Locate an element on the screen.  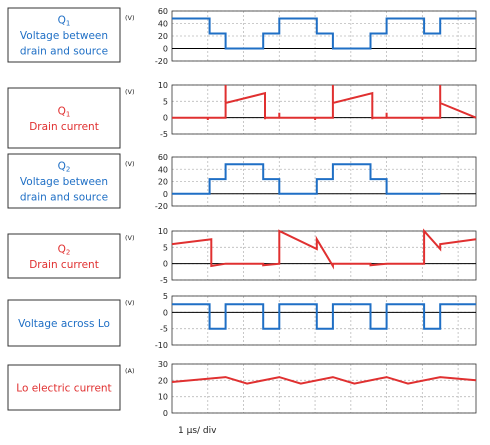
panel-6: Lo electric current (A) 30 20 10 0 is located at coordinates (242, 389).